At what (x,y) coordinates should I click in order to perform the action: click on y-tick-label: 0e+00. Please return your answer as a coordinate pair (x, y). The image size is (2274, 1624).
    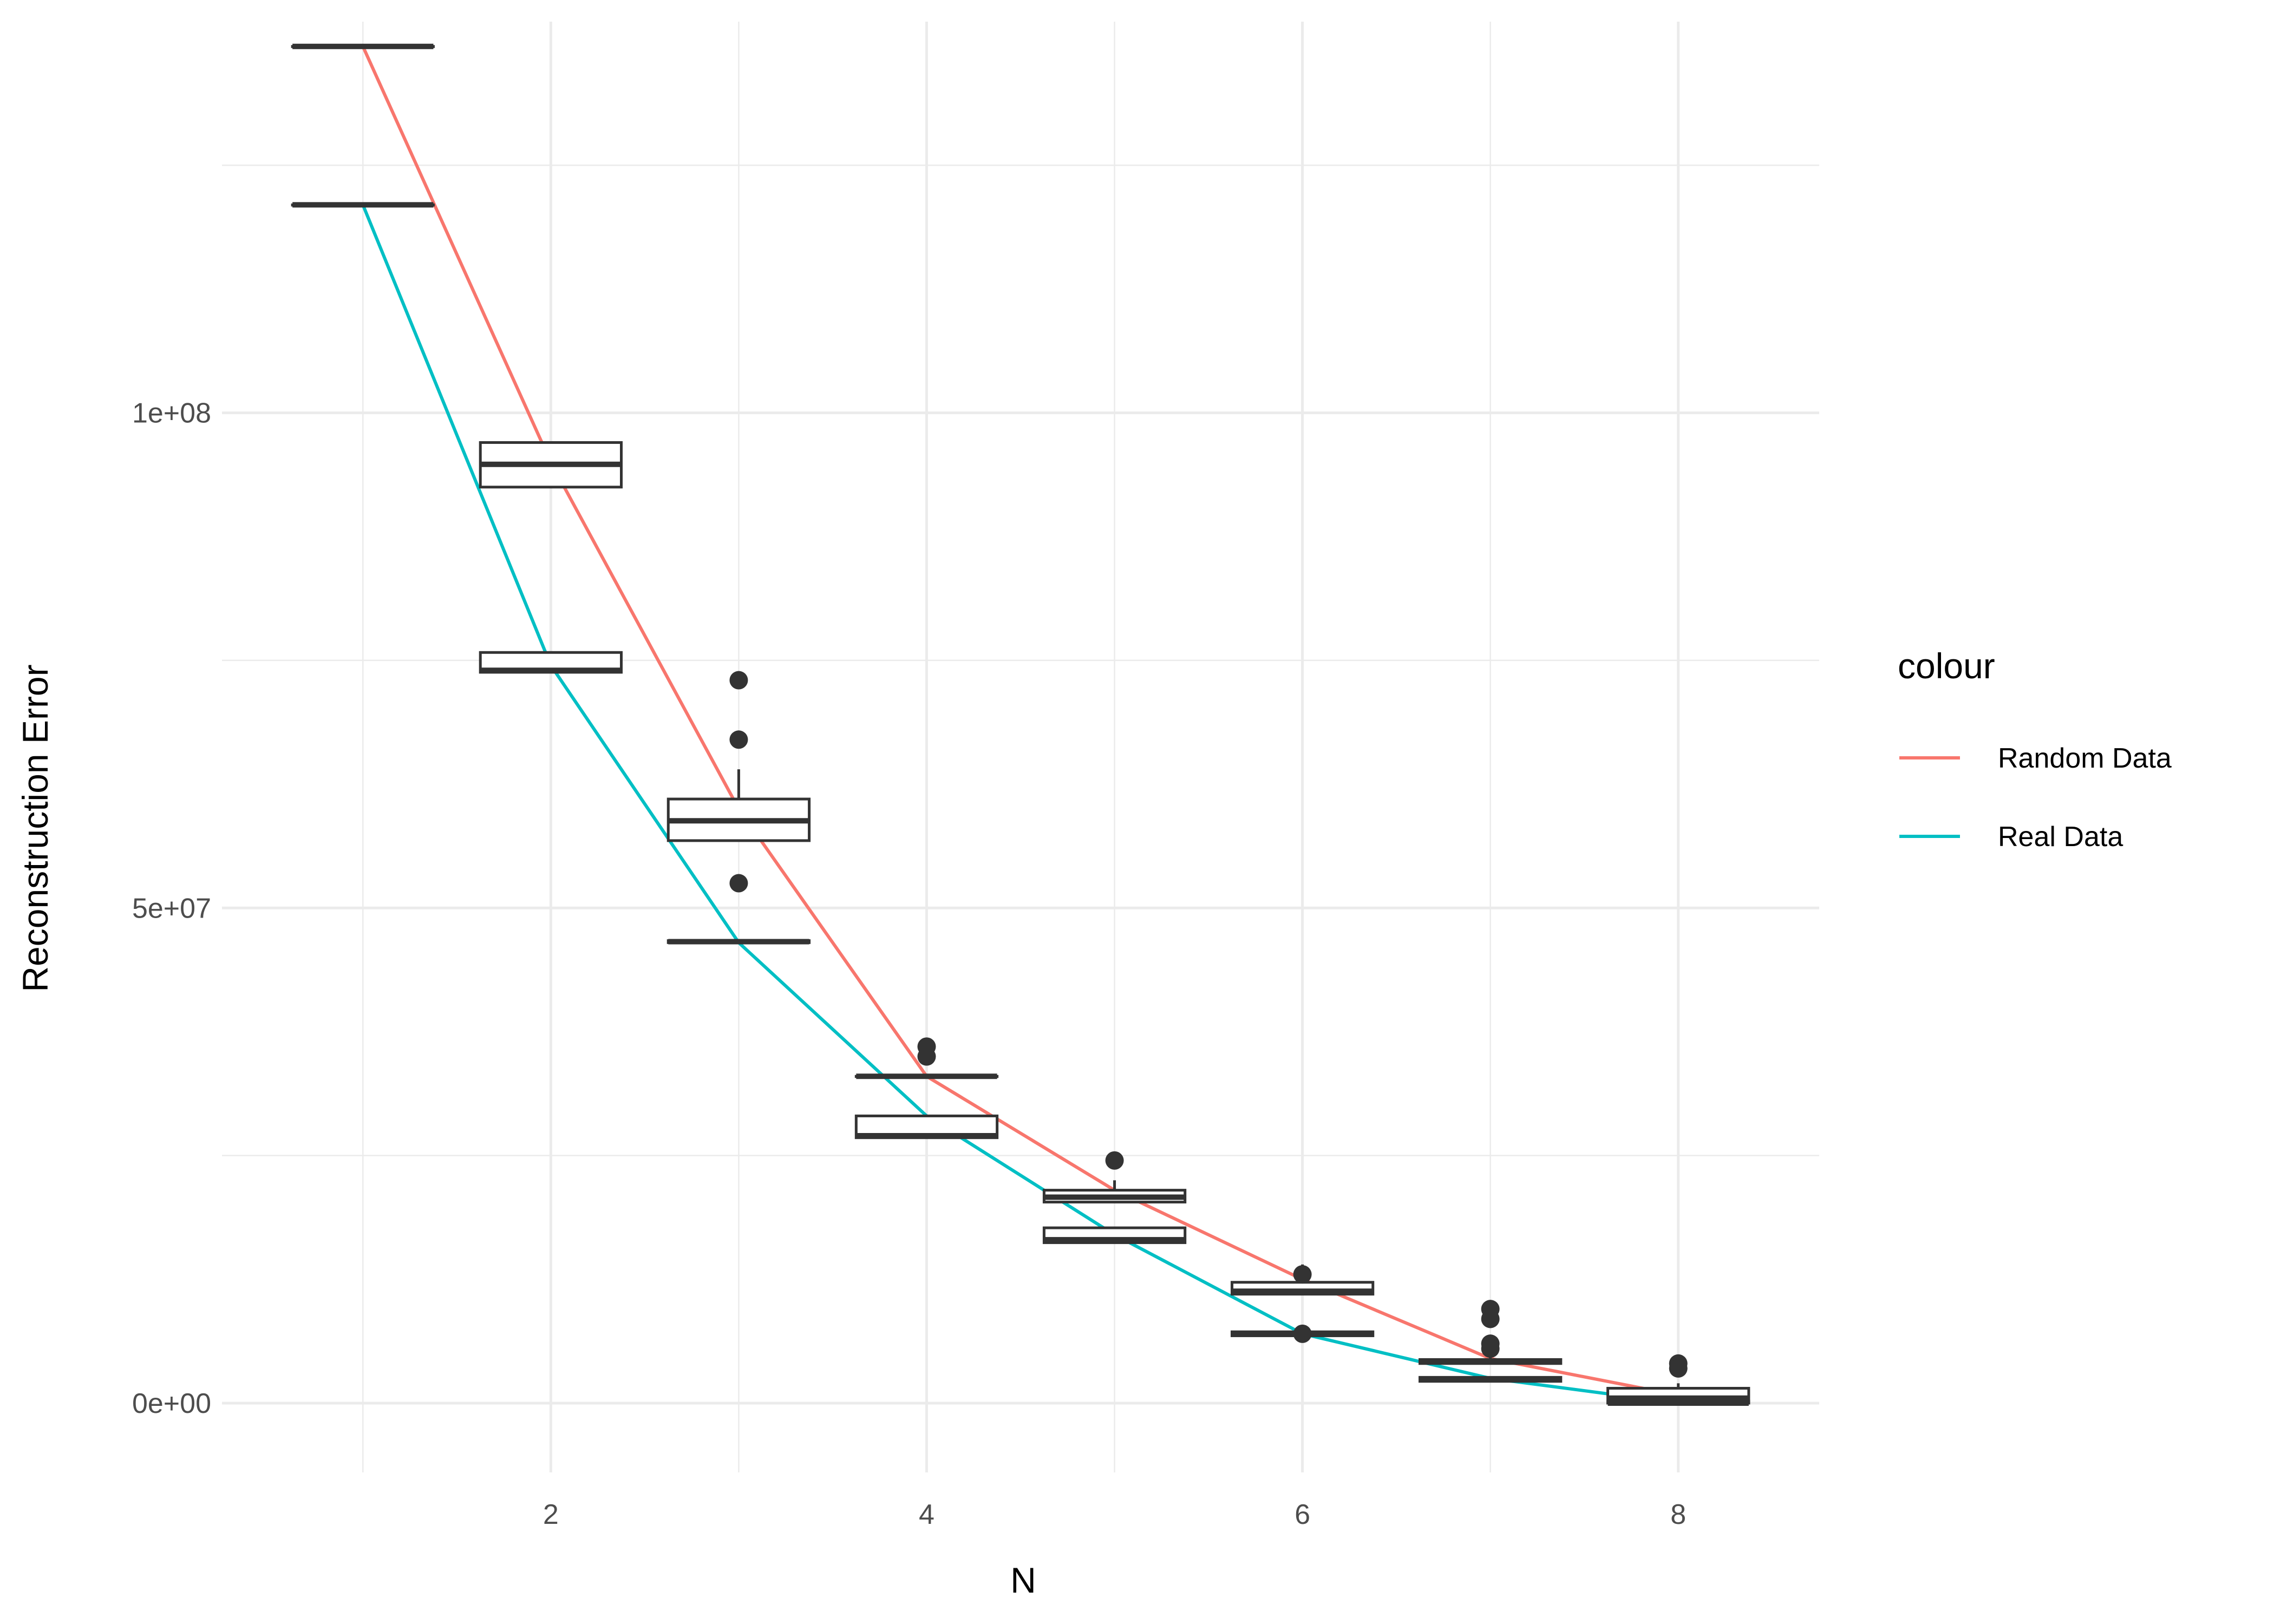
    Looking at the image, I should click on (172, 1404).